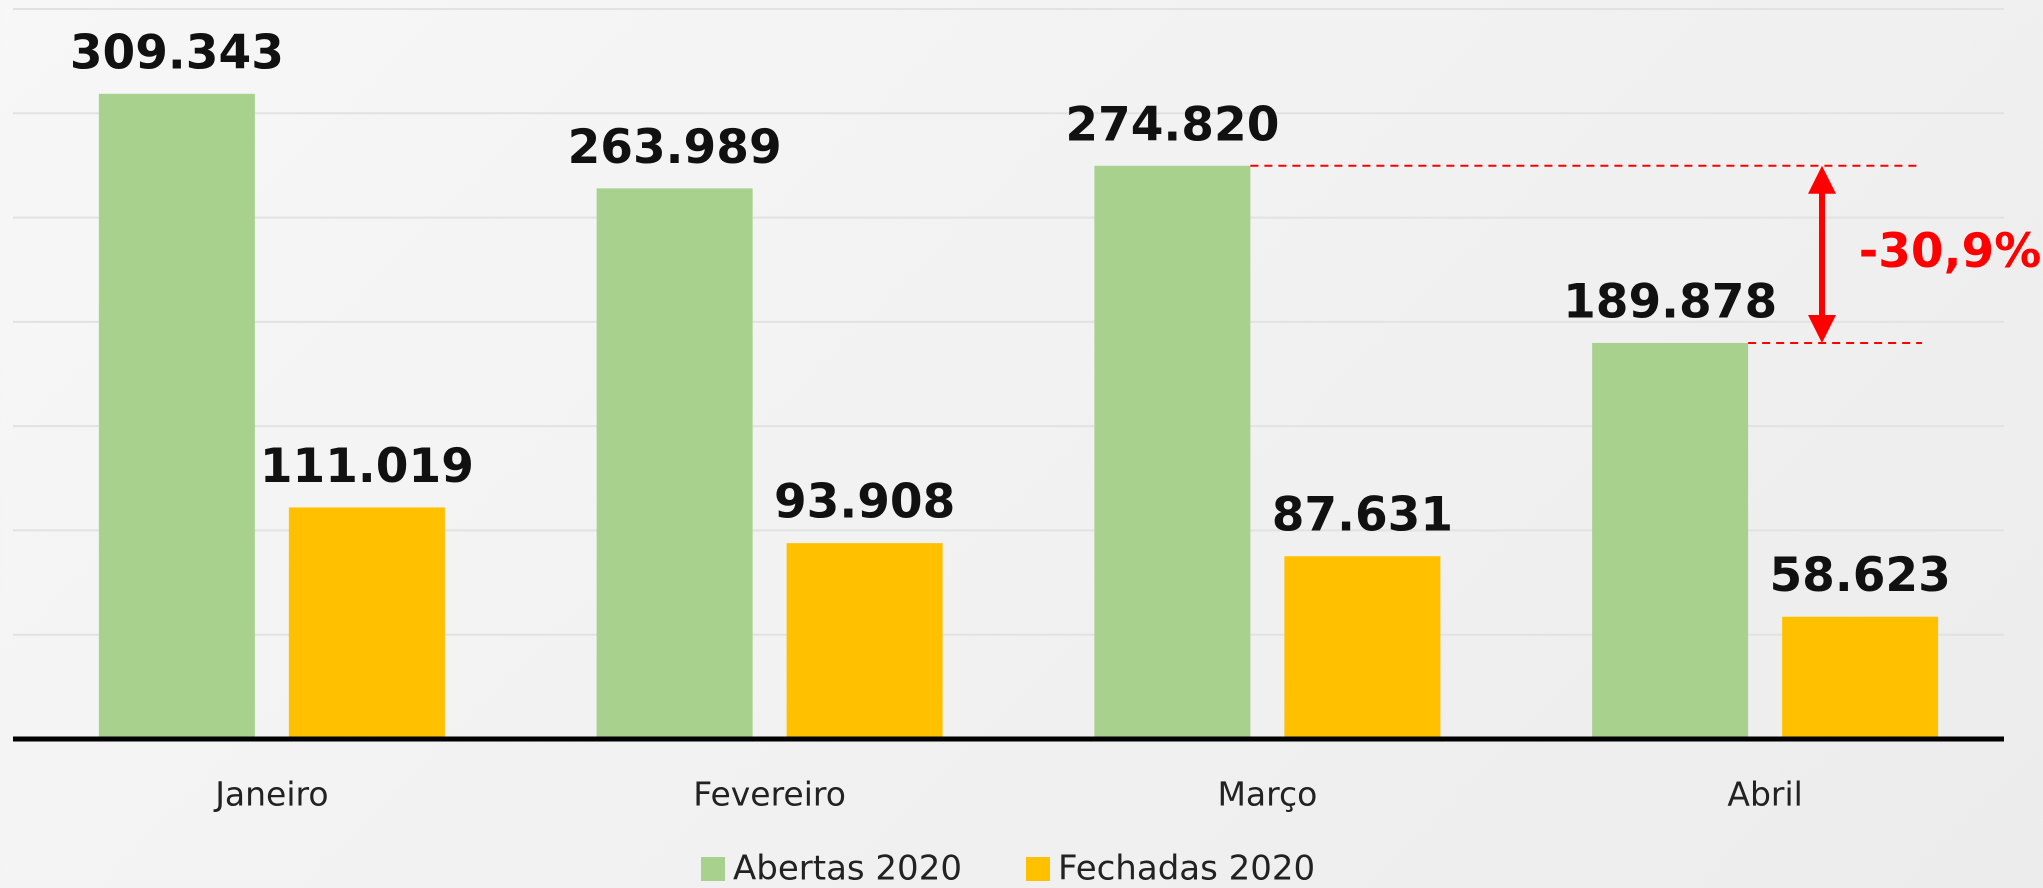 This screenshot has height=888, width=2043. Describe the element at coordinates (864, 502) in the screenshot. I see `data-label: 93.908` at that location.